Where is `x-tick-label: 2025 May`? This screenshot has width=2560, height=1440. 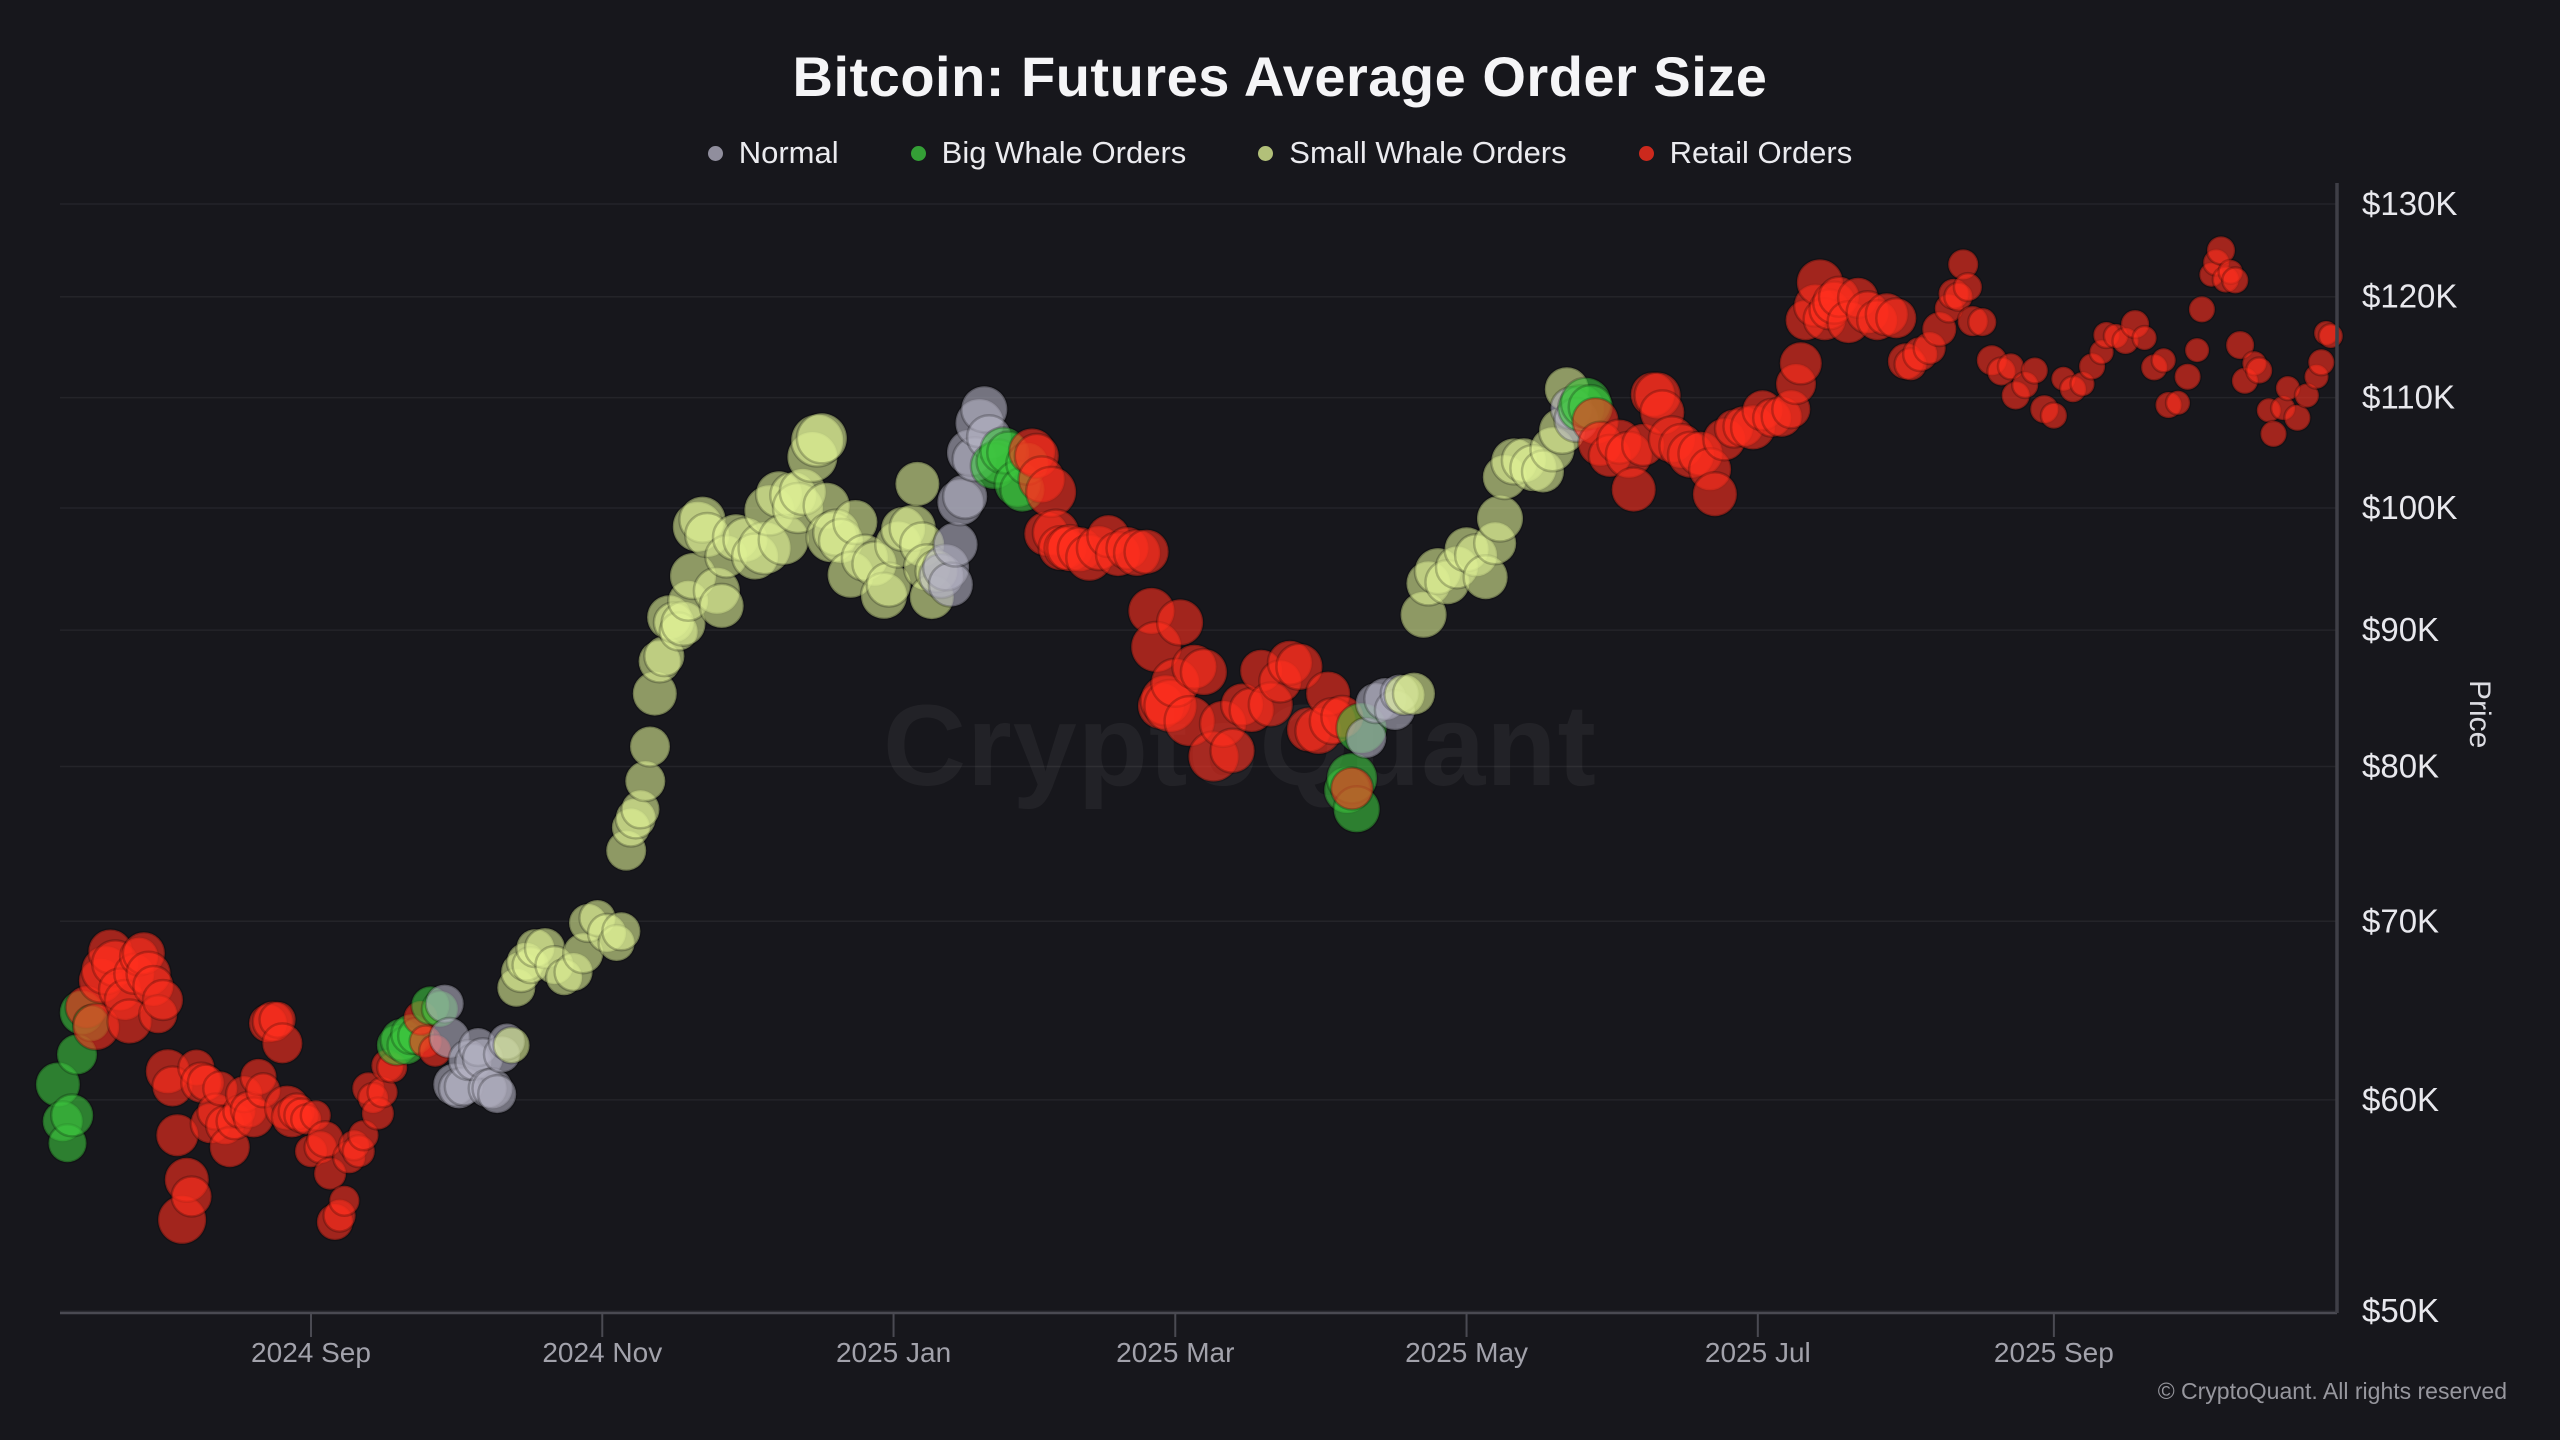 x-tick-label: 2025 May is located at coordinates (1466, 1352).